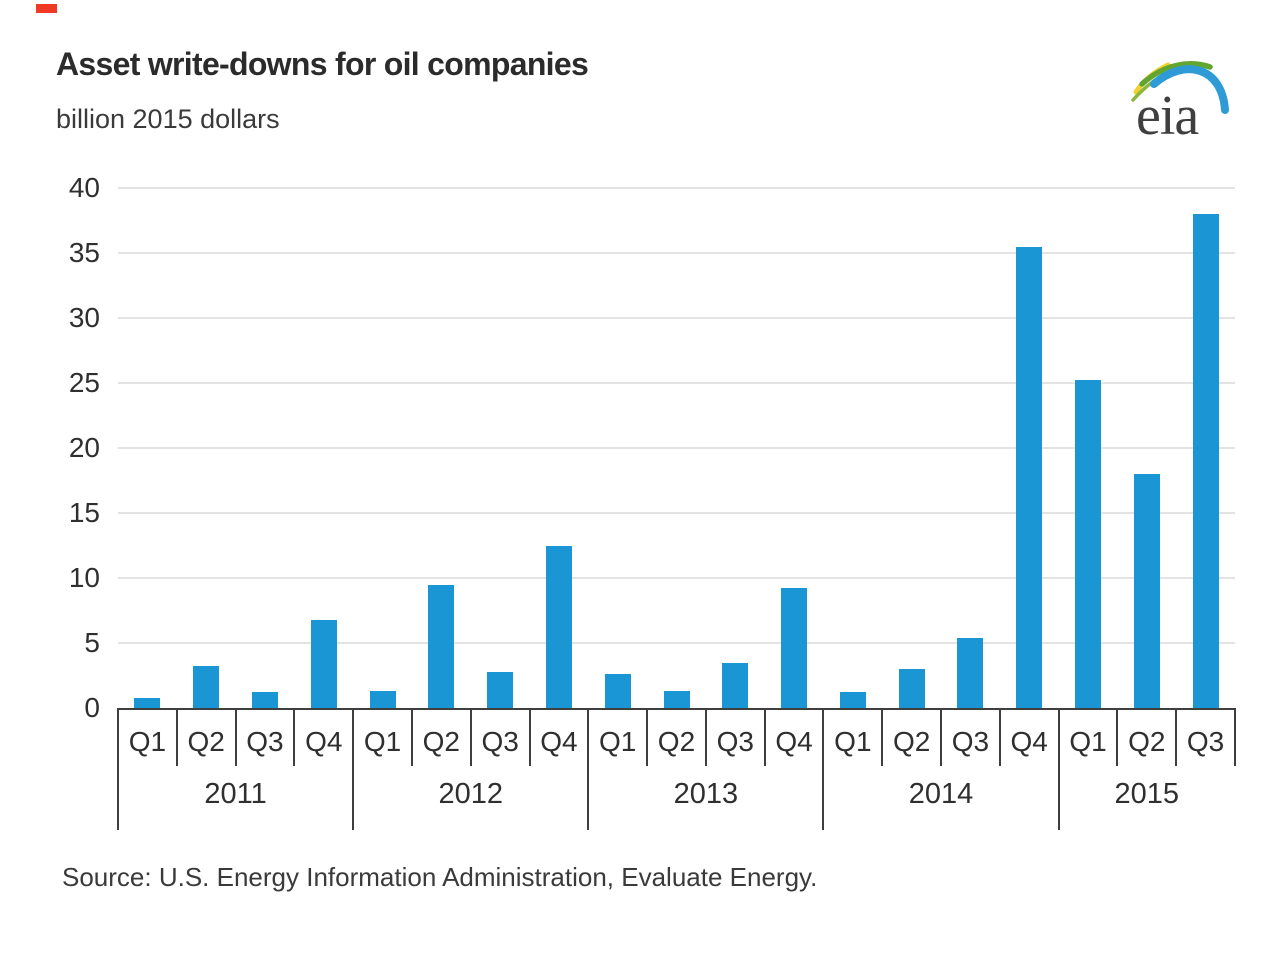  I want to click on year-label-2015: 2015, so click(1147, 794).